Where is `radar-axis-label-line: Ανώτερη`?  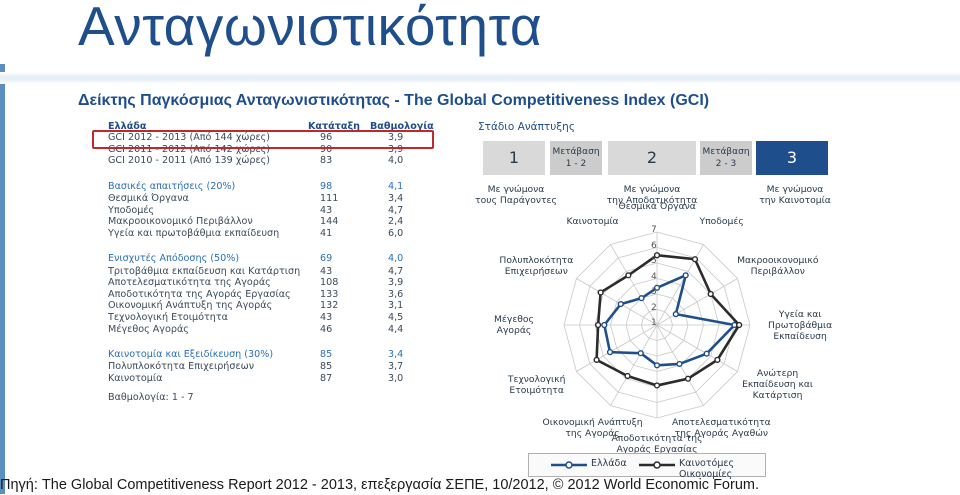 radar-axis-label-line: Ανώτερη is located at coordinates (777, 373).